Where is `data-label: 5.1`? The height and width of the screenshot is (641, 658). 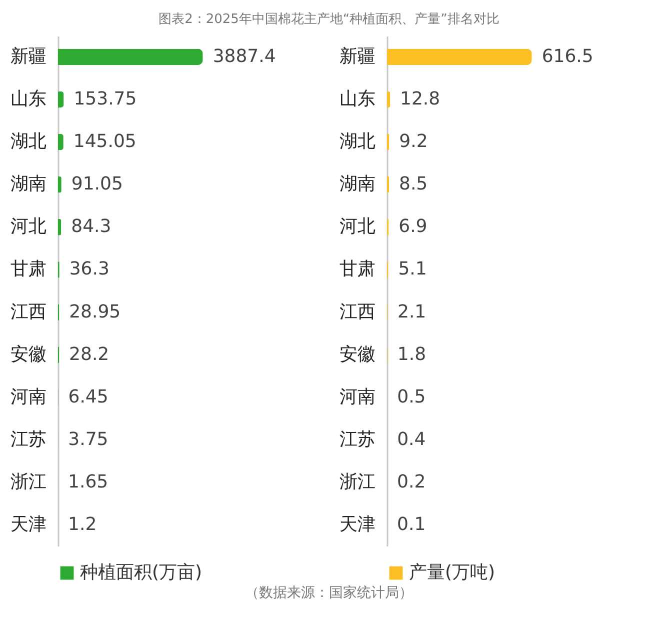 data-label: 5.1 is located at coordinates (412, 269).